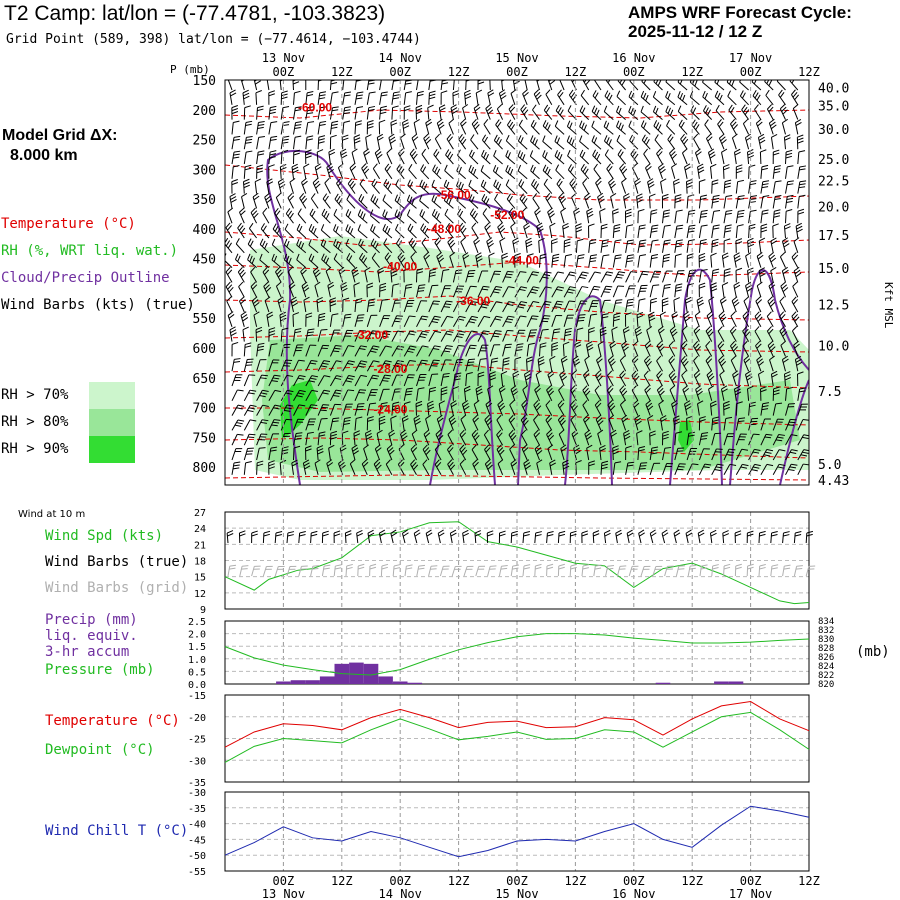 The height and width of the screenshot is (900, 900). Describe the element at coordinates (197, 856) in the screenshot. I see `wind-chill-tick: -50` at that location.